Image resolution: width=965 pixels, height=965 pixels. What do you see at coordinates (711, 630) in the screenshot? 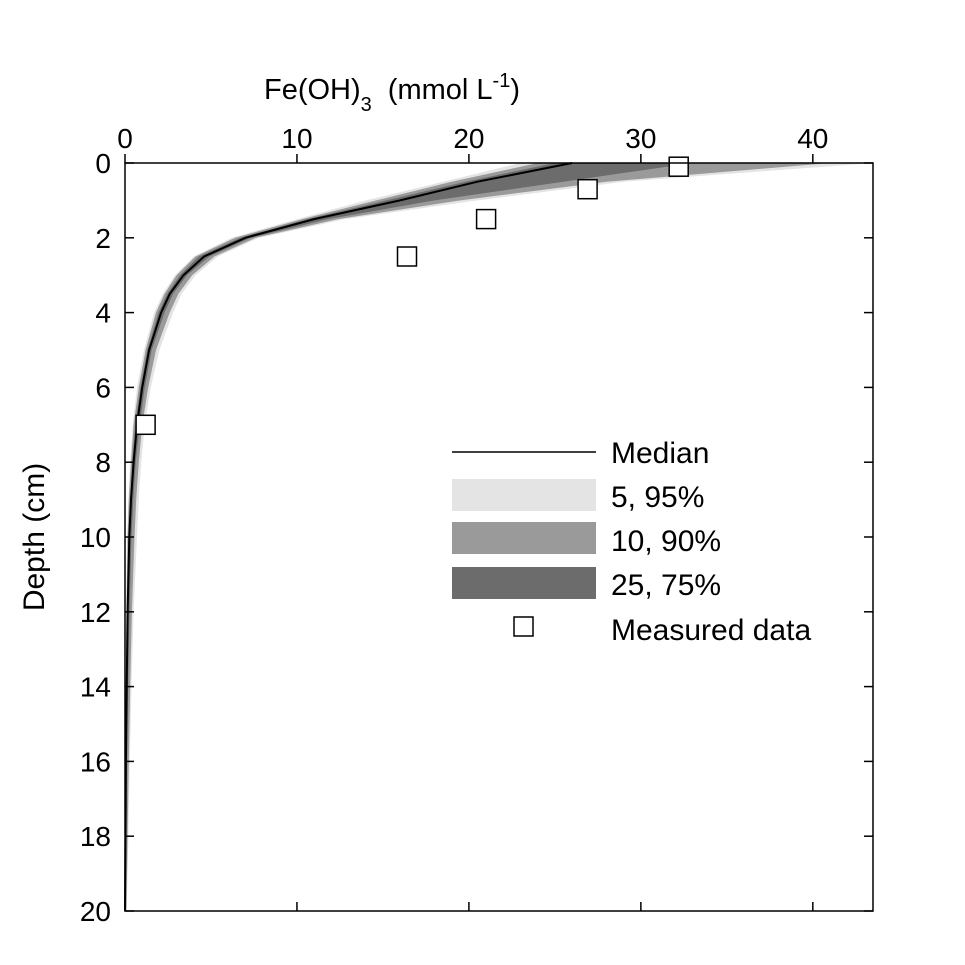
I see `legend-marker-label: Measured data` at bounding box center [711, 630].